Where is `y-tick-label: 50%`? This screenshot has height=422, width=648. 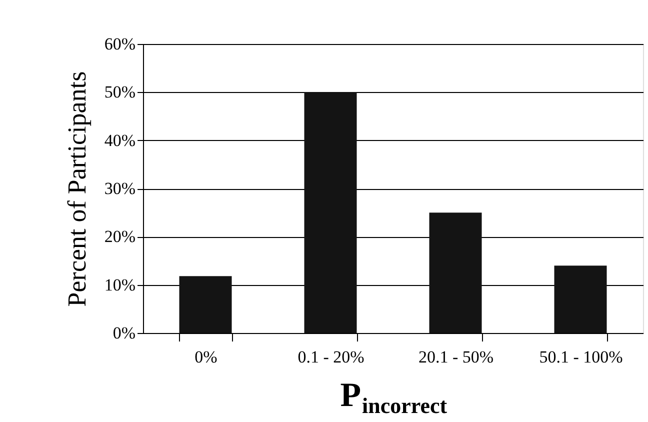
y-tick-label: 50% is located at coordinates (120, 92).